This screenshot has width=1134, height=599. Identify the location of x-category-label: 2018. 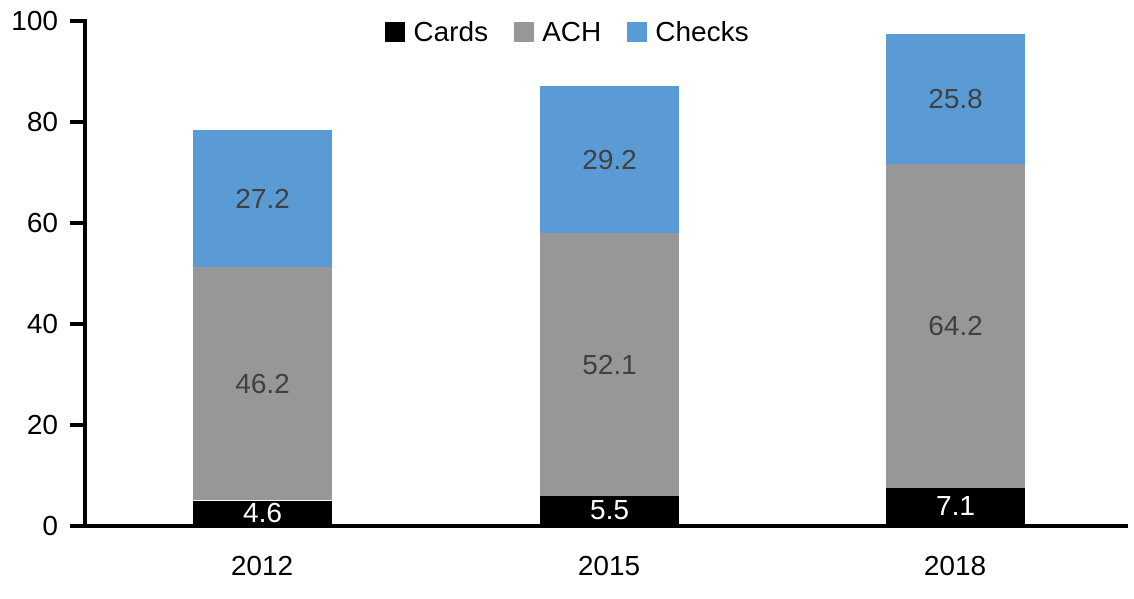
(955, 565).